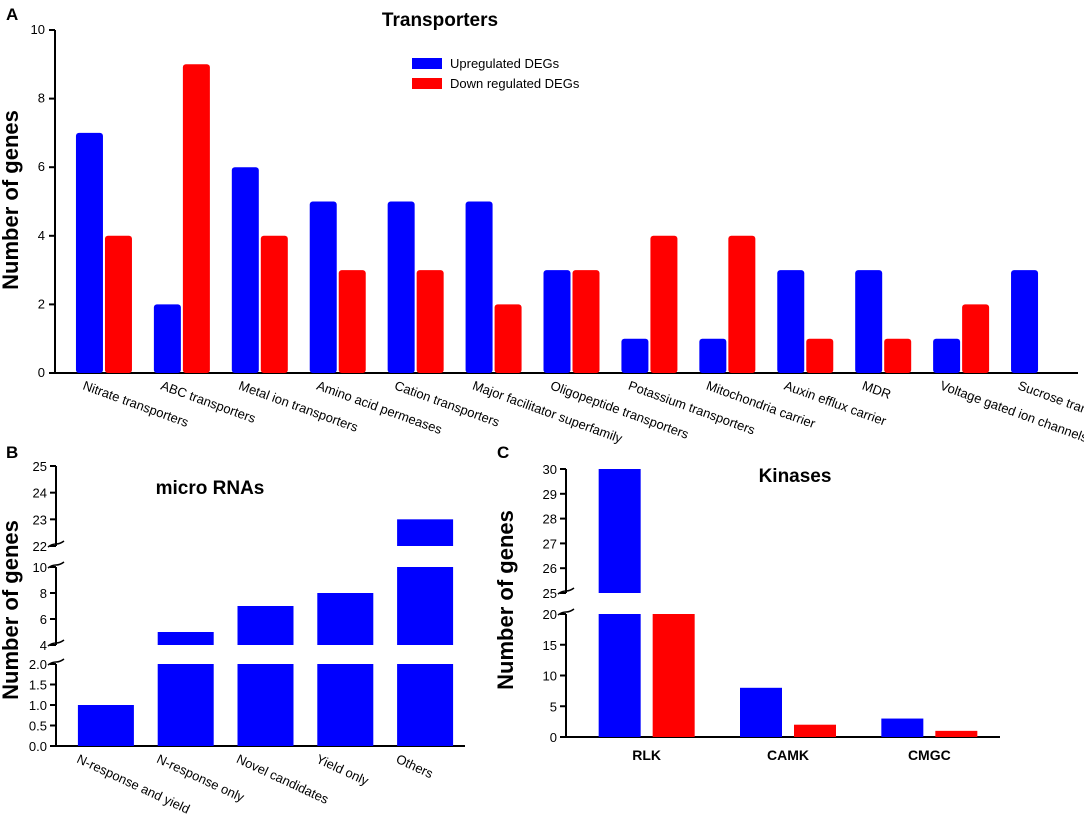 The width and height of the screenshot is (1084, 817). Describe the element at coordinates (550, 543) in the screenshot. I see `chart-c-ytick-label: 27` at that location.